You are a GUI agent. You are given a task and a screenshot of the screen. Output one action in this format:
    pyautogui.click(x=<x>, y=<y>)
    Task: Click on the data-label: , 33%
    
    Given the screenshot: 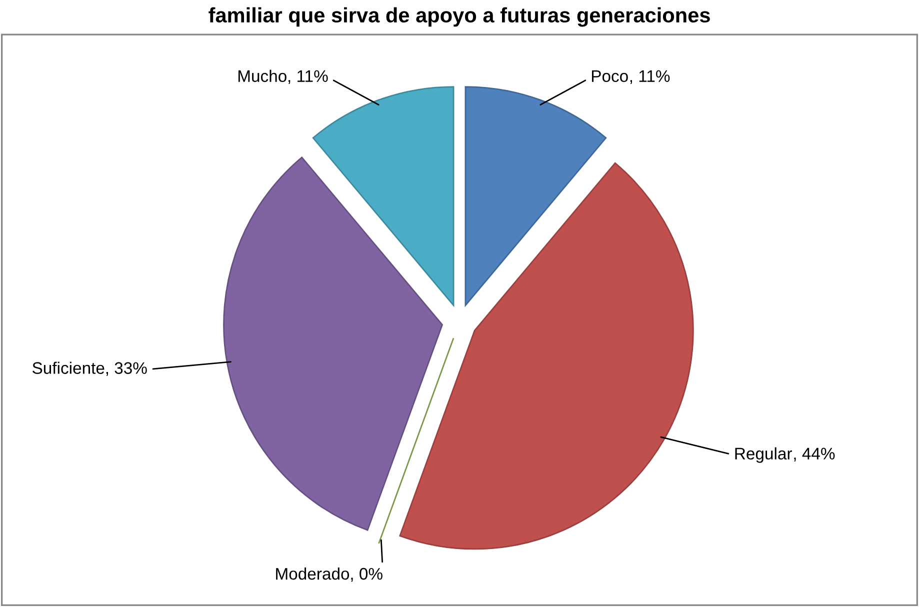 What is the action you would take?
    pyautogui.click(x=126, y=369)
    